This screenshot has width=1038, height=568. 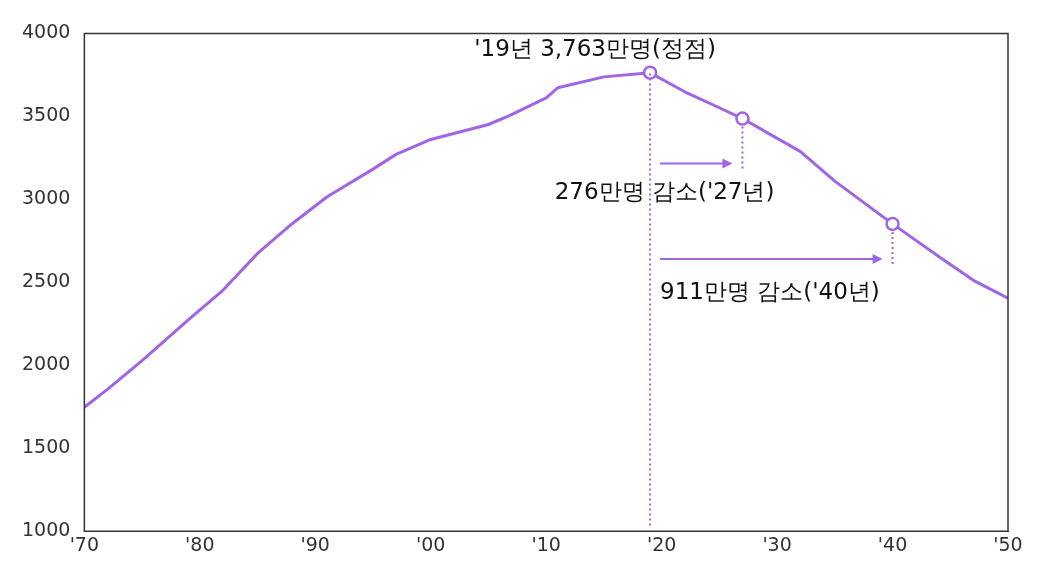 What do you see at coordinates (46, 31) in the screenshot?
I see `y-tick-label: 4000` at bounding box center [46, 31].